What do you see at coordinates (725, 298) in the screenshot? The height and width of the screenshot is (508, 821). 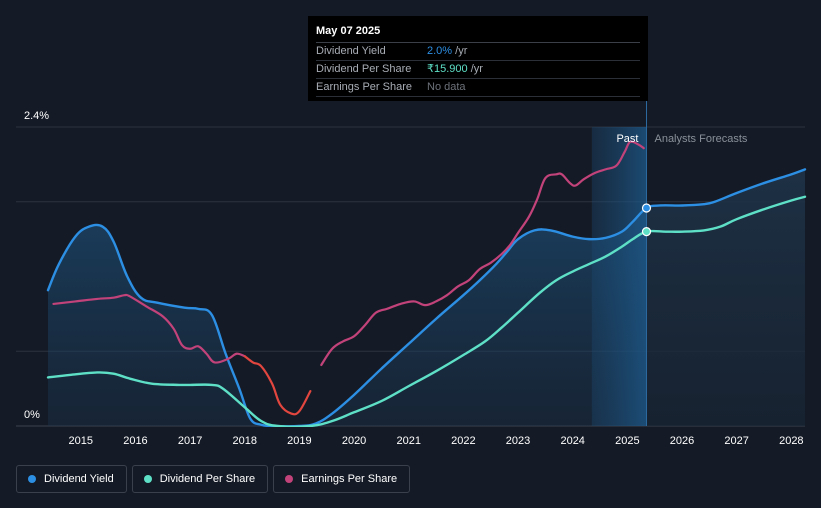 I see `forecast-area` at bounding box center [725, 298].